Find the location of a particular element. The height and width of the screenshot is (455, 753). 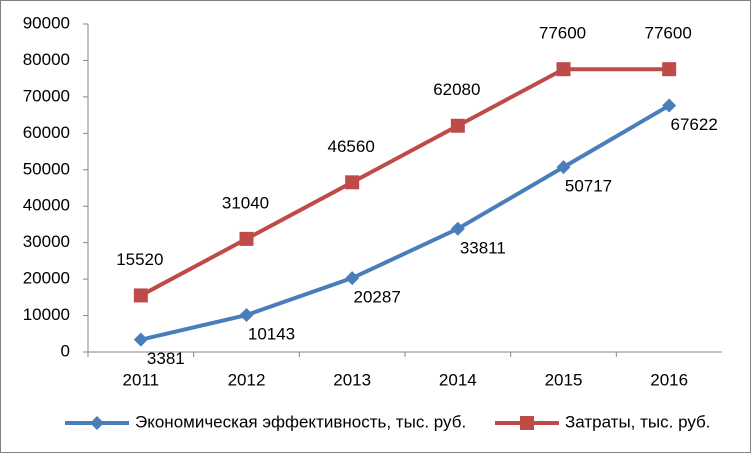

y-tick-label: 60000 is located at coordinates (46, 132).